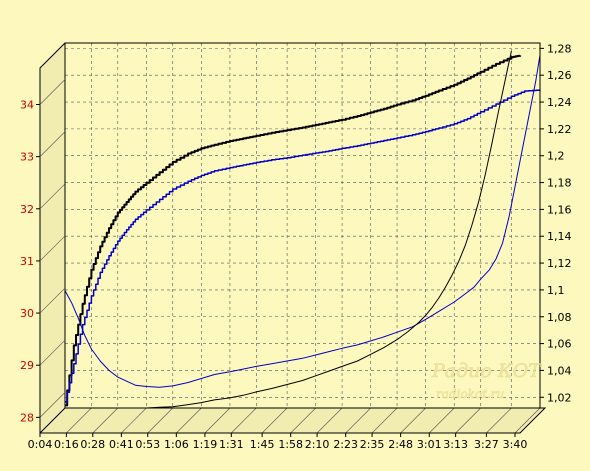  What do you see at coordinates (262, 444) in the screenshot?
I see `x-tick-label: 1:45` at bounding box center [262, 444].